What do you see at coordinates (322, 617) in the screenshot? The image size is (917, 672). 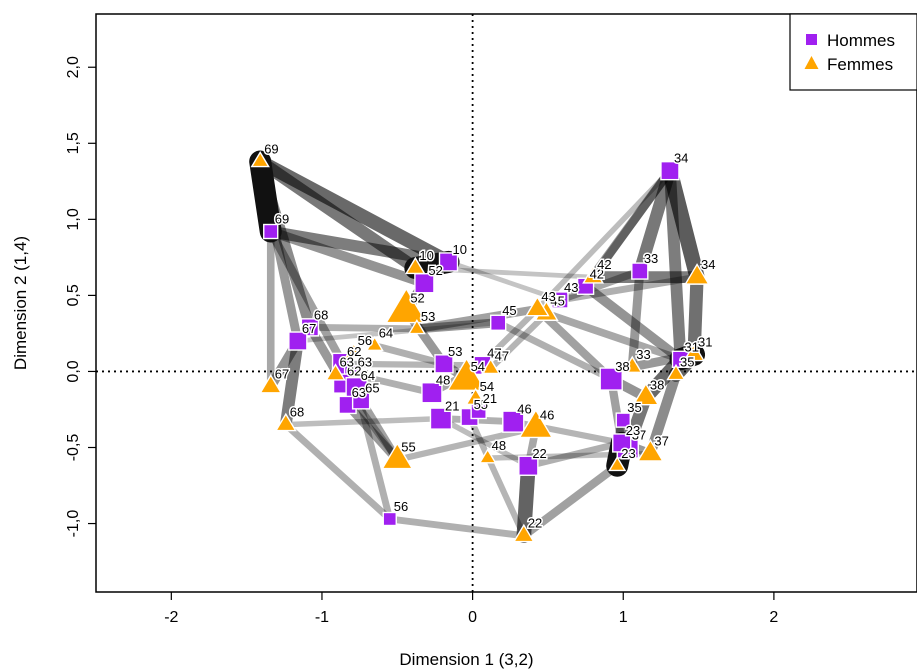 I see `x-tick-label: -1` at bounding box center [322, 617].